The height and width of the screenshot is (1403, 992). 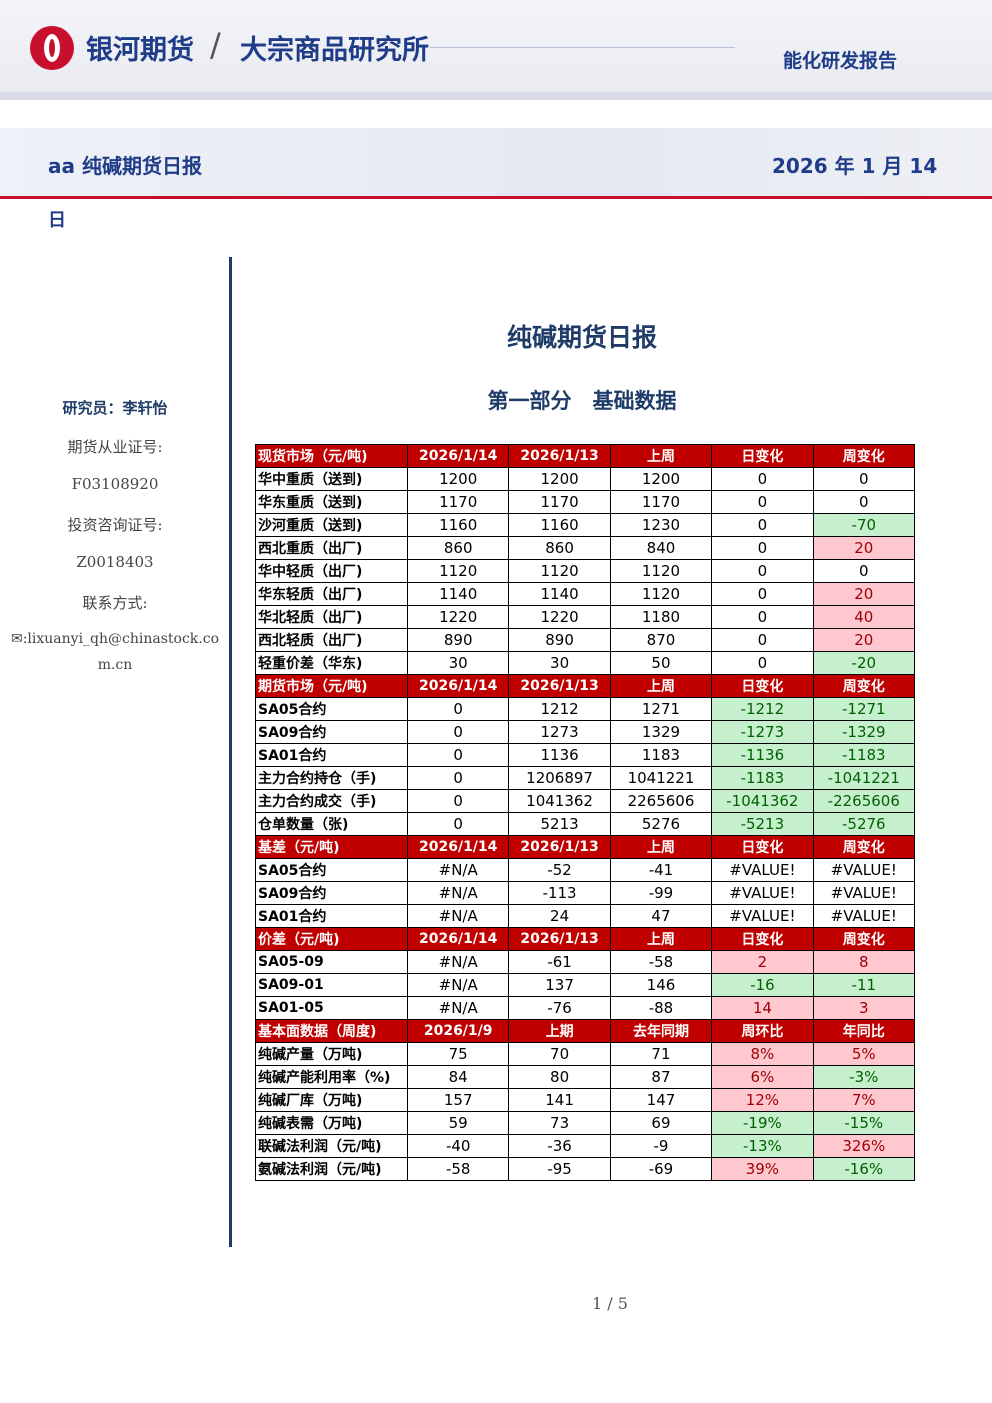 What do you see at coordinates (661, 525) in the screenshot?
I see `cell: 1230` at bounding box center [661, 525].